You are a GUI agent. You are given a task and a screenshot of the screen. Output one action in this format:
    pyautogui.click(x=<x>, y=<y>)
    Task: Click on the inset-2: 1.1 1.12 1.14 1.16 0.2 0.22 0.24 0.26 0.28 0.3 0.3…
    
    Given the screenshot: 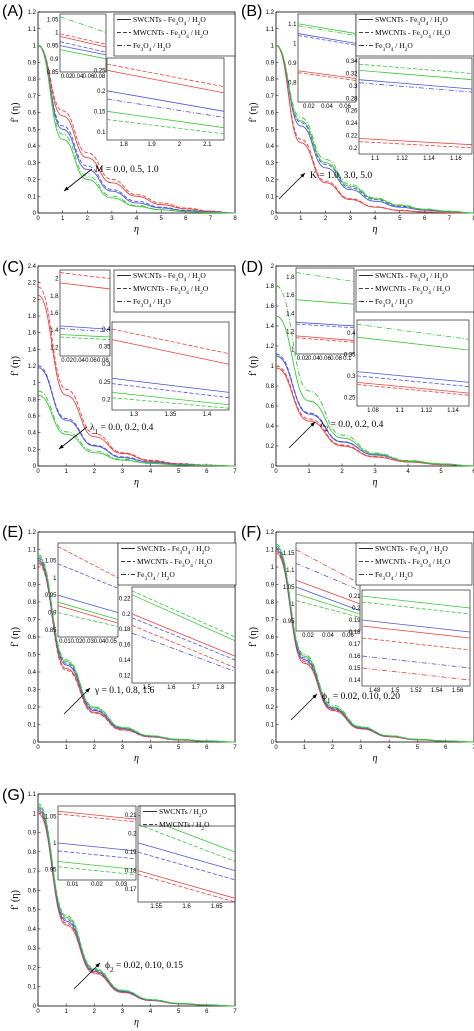 What is the action you would take?
    pyautogui.click(x=409, y=109)
    